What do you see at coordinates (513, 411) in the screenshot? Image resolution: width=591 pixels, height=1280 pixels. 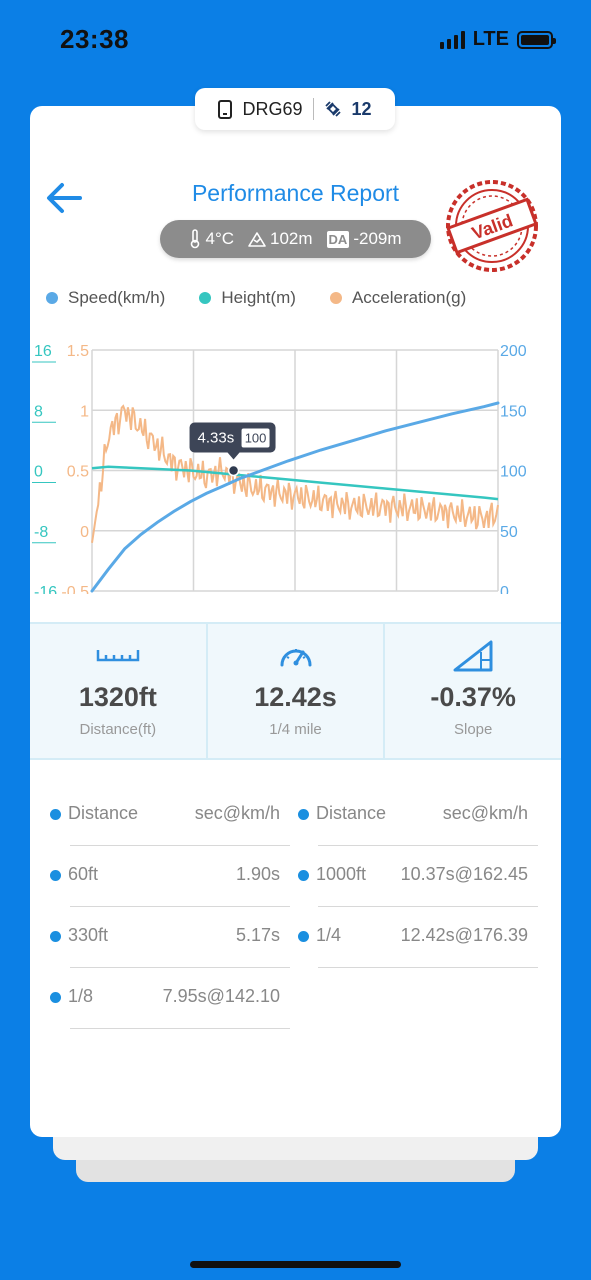 I see `y-tick-label-speed: 150` at bounding box center [513, 411].